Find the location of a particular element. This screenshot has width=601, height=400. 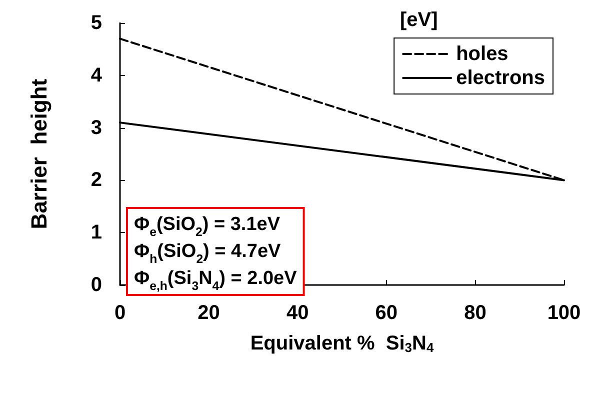

y-tick-label: 5 is located at coordinates (96, 23).